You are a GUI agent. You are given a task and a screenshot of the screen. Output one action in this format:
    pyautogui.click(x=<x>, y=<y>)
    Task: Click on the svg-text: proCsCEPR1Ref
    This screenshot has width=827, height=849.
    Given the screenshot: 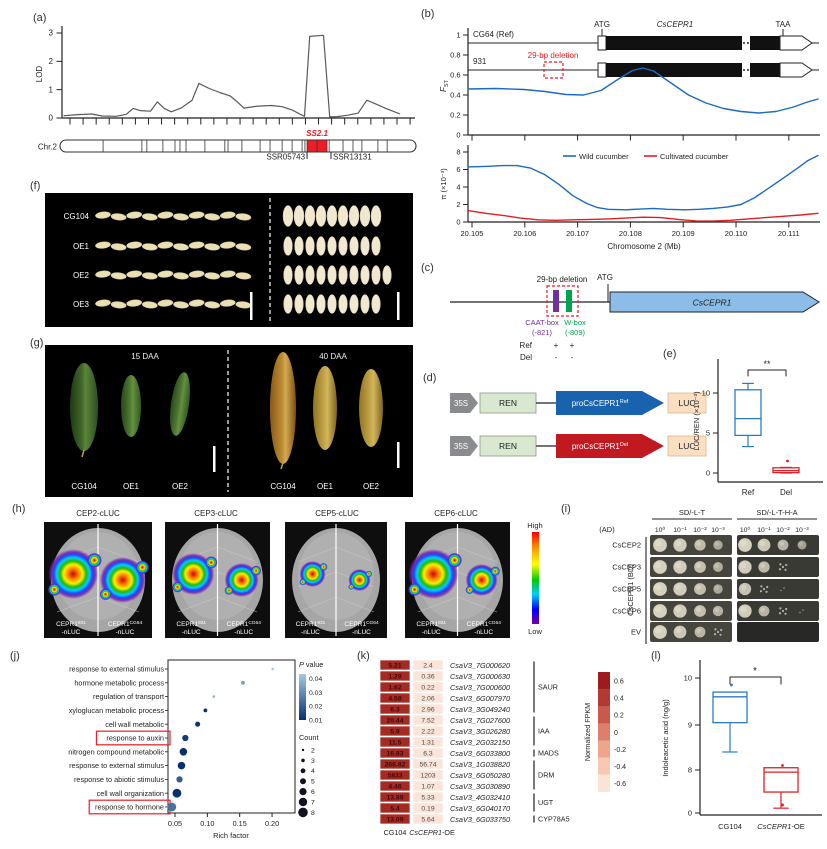 What is the action you would take?
    pyautogui.click(x=600, y=403)
    